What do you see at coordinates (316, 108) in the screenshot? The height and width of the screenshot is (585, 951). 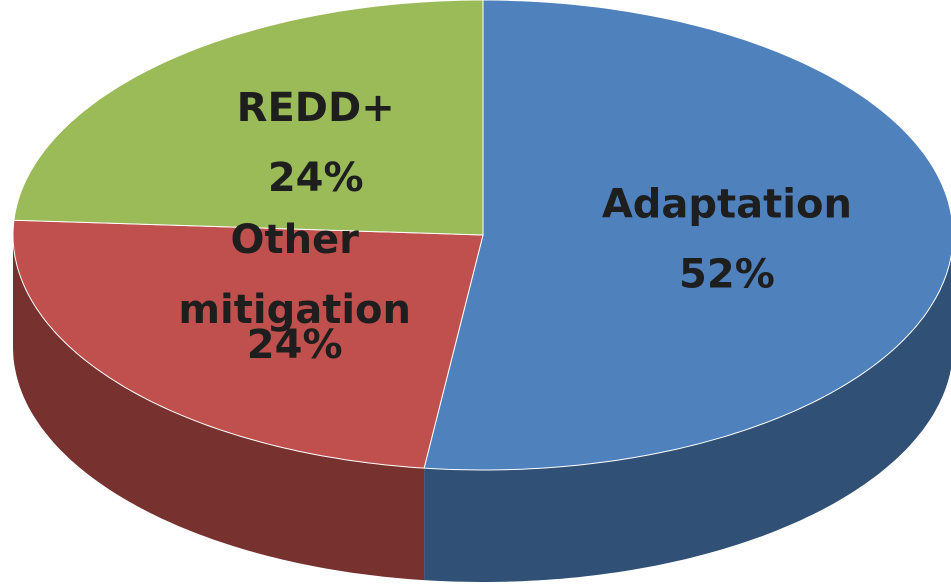 I see `slice-label: REDD+` at bounding box center [316, 108].